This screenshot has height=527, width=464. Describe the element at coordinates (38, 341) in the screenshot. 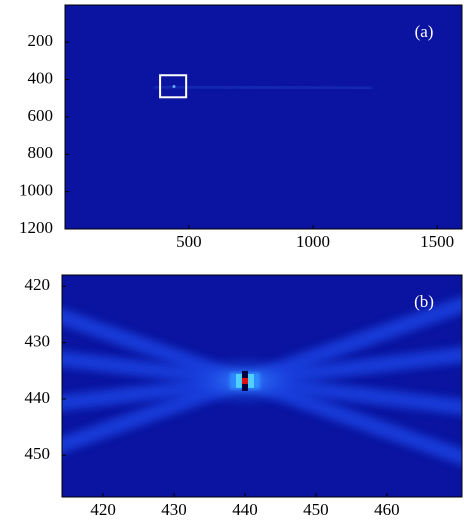

I see `y-tick-label: 430` at that location.